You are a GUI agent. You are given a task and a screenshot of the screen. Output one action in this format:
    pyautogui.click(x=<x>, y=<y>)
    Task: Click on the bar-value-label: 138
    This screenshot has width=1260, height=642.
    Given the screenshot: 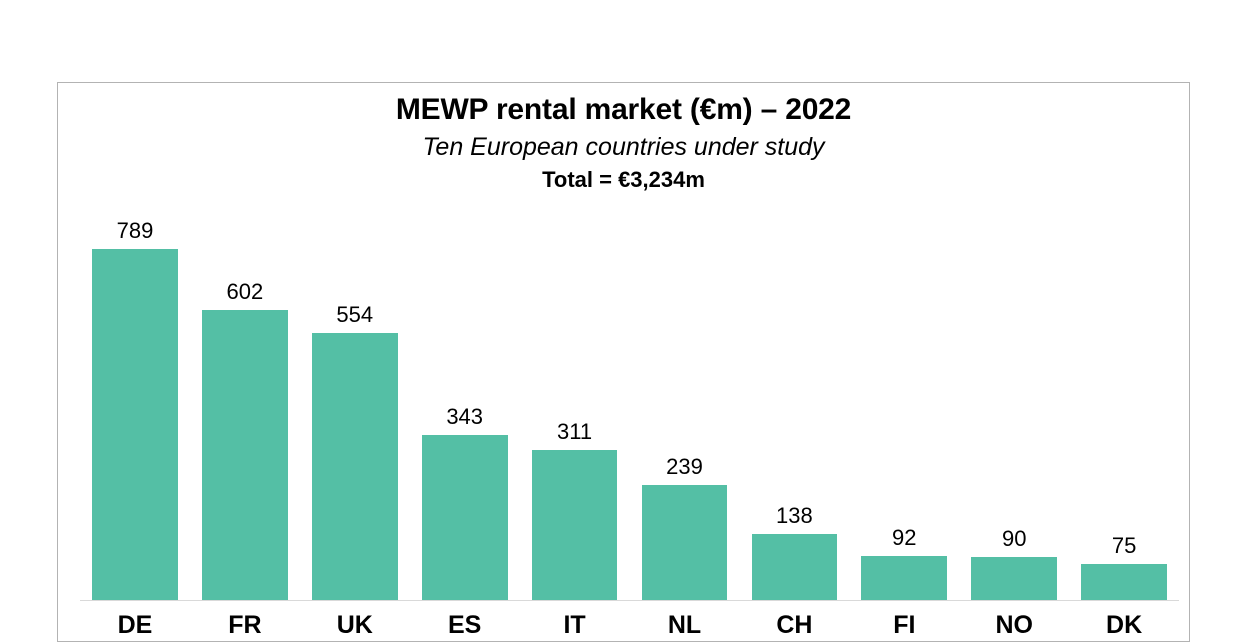 What is the action you would take?
    pyautogui.click(x=794, y=515)
    